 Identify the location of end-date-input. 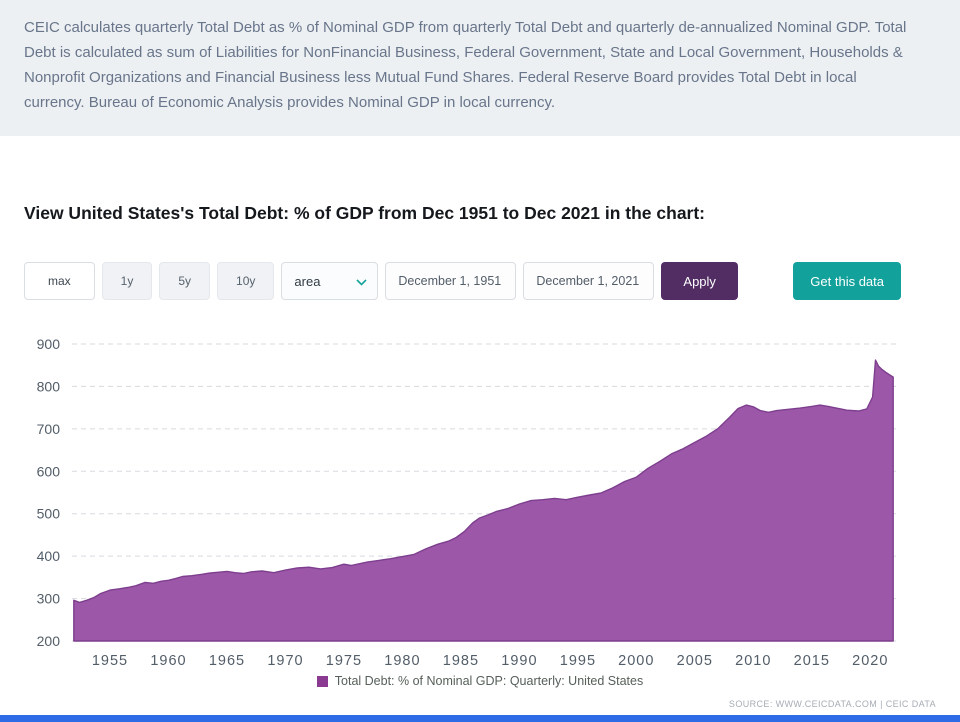
(589, 281).